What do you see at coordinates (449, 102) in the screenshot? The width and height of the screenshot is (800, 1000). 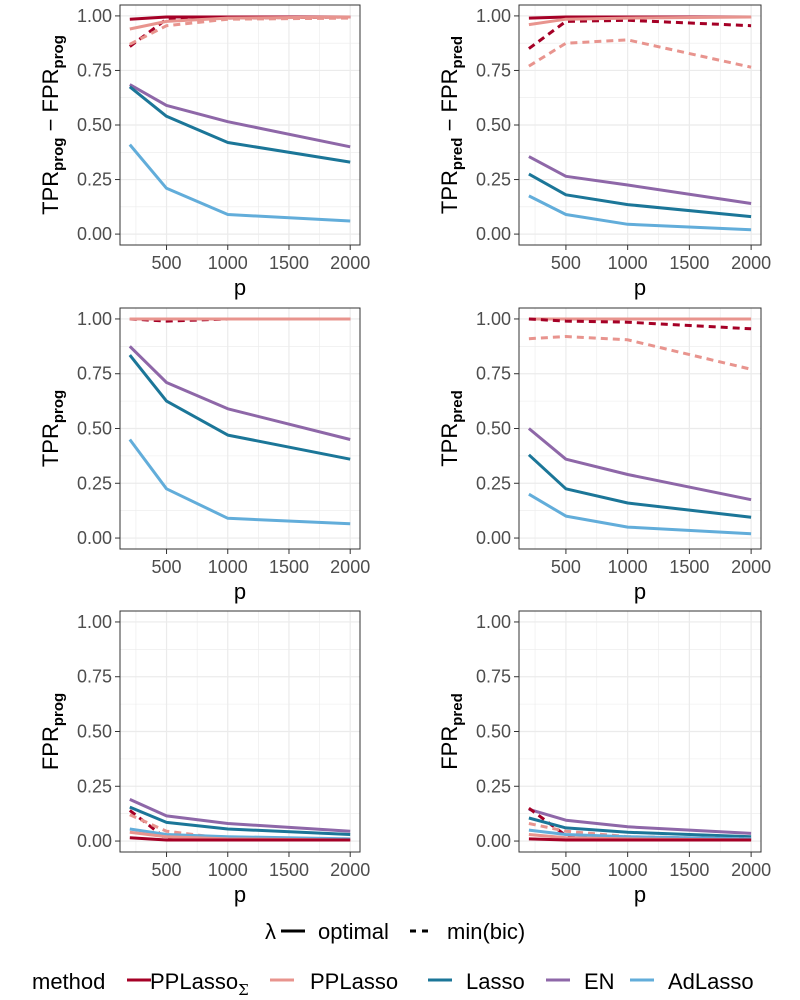 I see `y-label-text: − FPR` at bounding box center [449, 102].